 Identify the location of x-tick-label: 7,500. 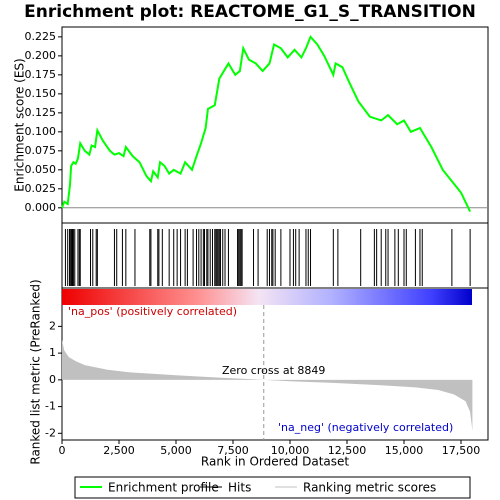
(233, 450).